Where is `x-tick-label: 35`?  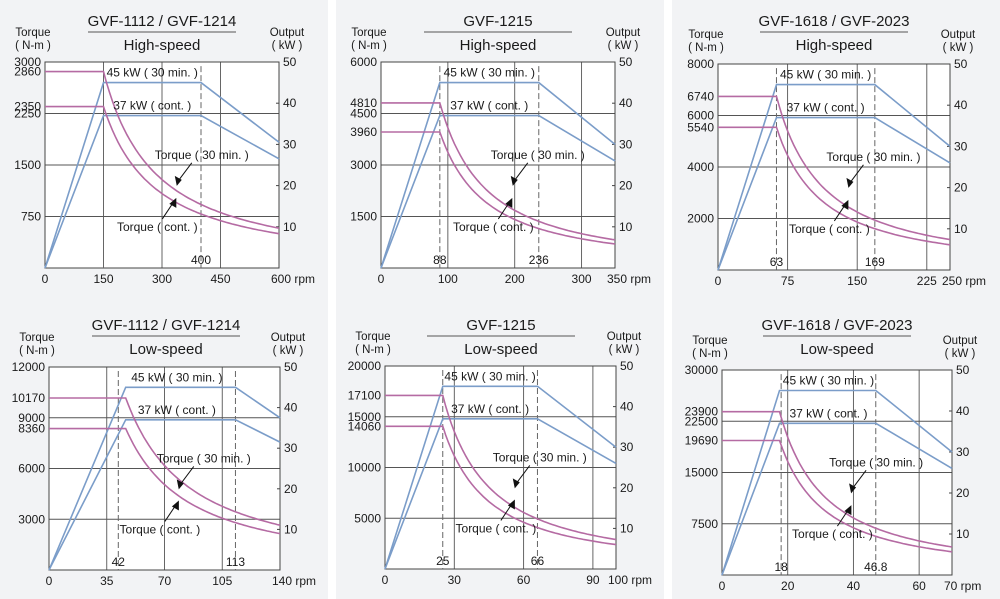 x-tick-label: 35 is located at coordinates (107, 581).